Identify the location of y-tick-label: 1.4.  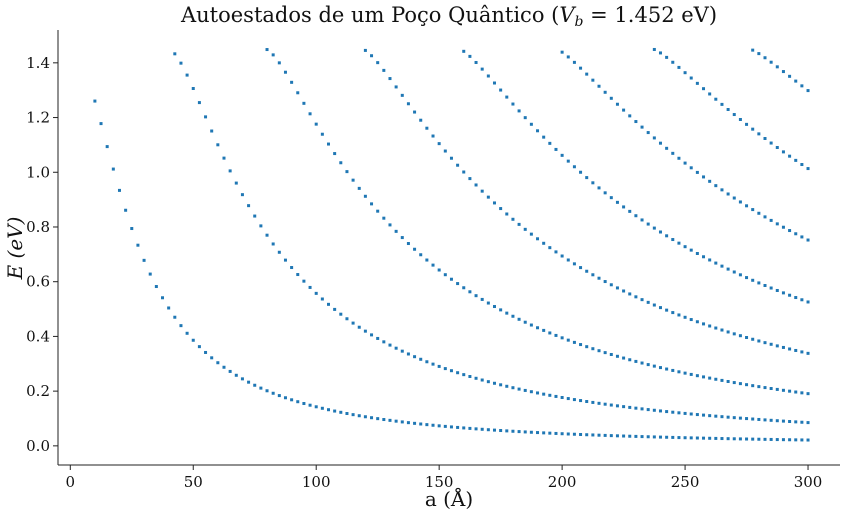
(38, 63).